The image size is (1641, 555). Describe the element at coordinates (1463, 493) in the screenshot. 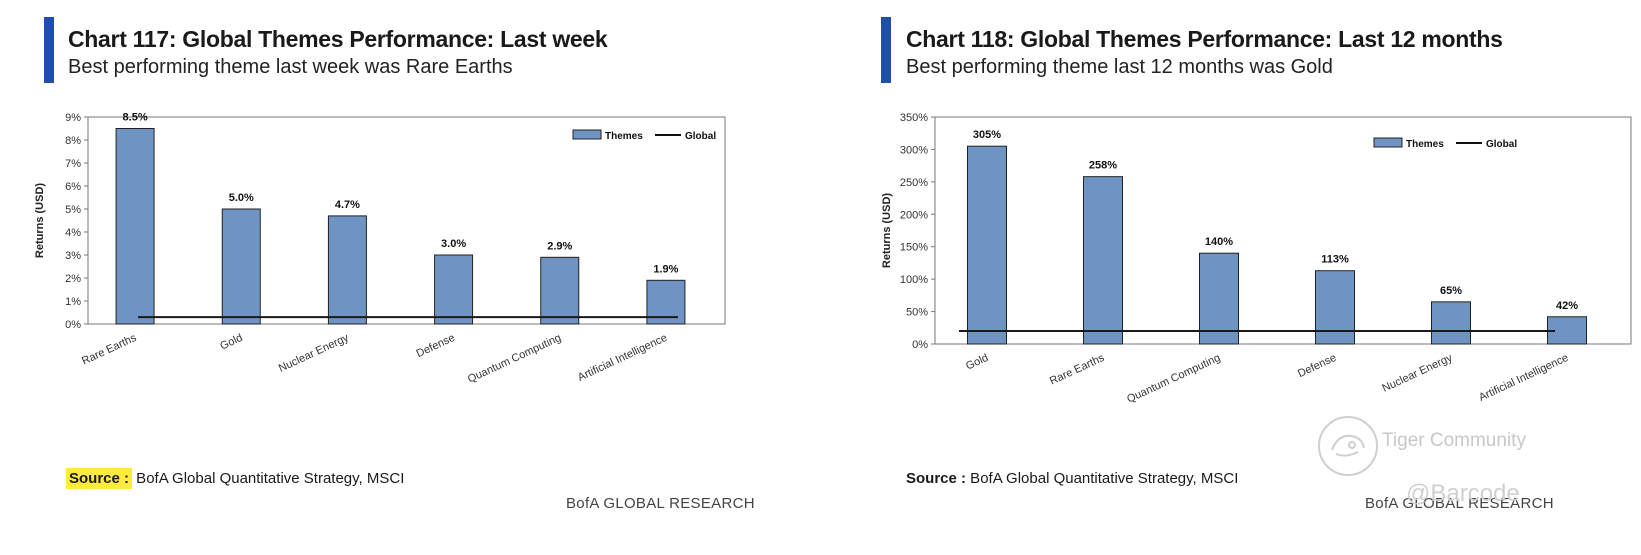

I see `watermark-handle: @Barcode` at that location.